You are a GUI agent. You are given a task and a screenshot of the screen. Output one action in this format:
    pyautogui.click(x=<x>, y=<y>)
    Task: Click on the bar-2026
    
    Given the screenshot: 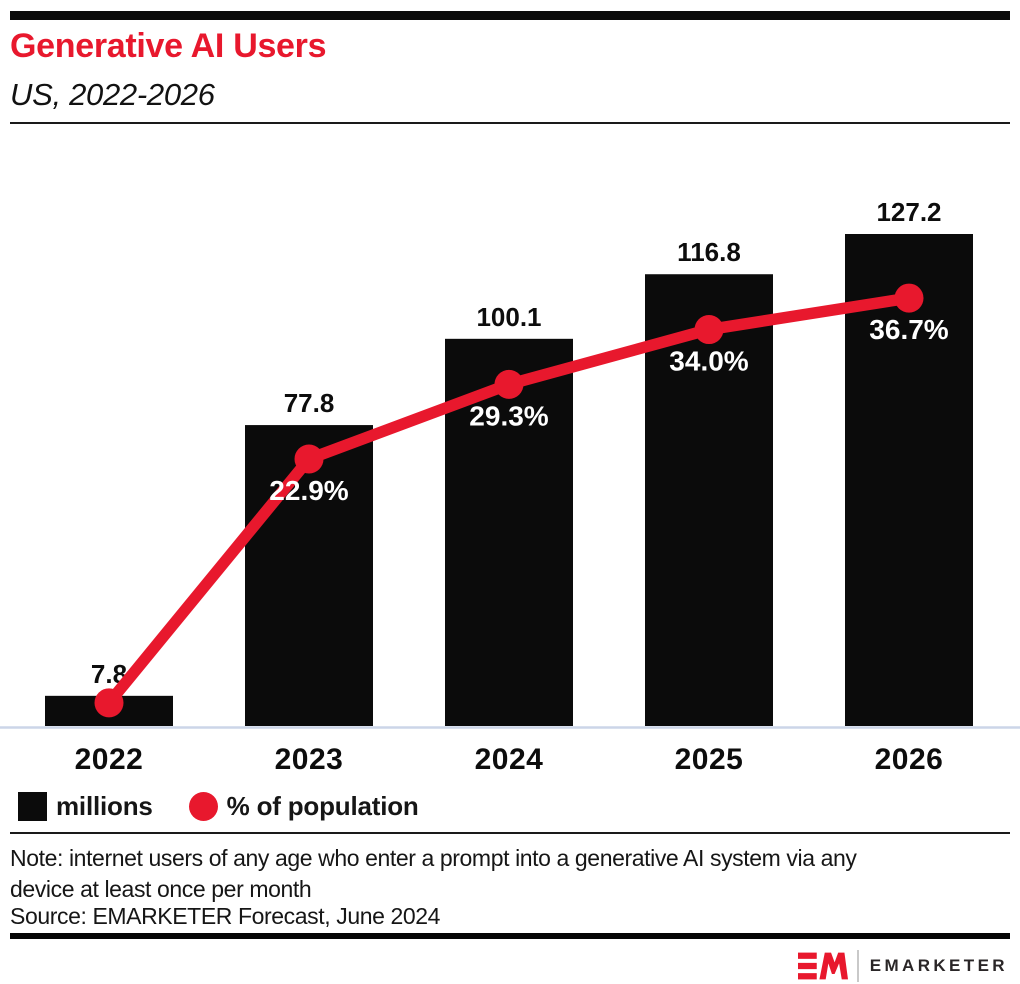 What is the action you would take?
    pyautogui.click(x=909, y=480)
    